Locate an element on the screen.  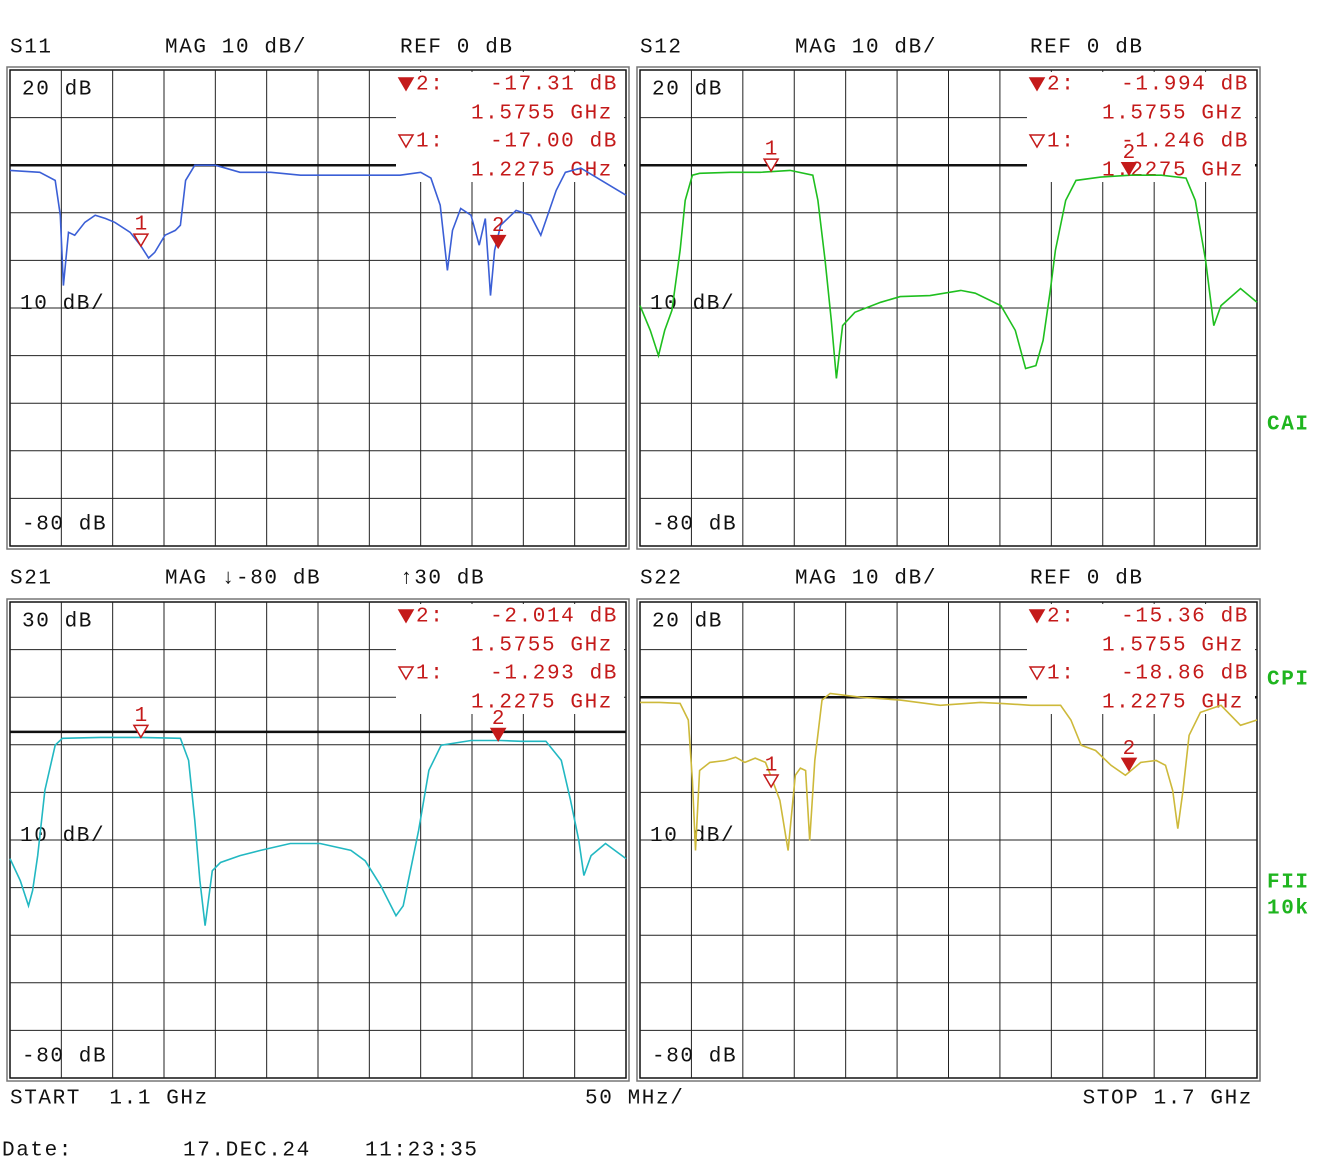
date-label: Date: is located at coordinates (37, 1151).